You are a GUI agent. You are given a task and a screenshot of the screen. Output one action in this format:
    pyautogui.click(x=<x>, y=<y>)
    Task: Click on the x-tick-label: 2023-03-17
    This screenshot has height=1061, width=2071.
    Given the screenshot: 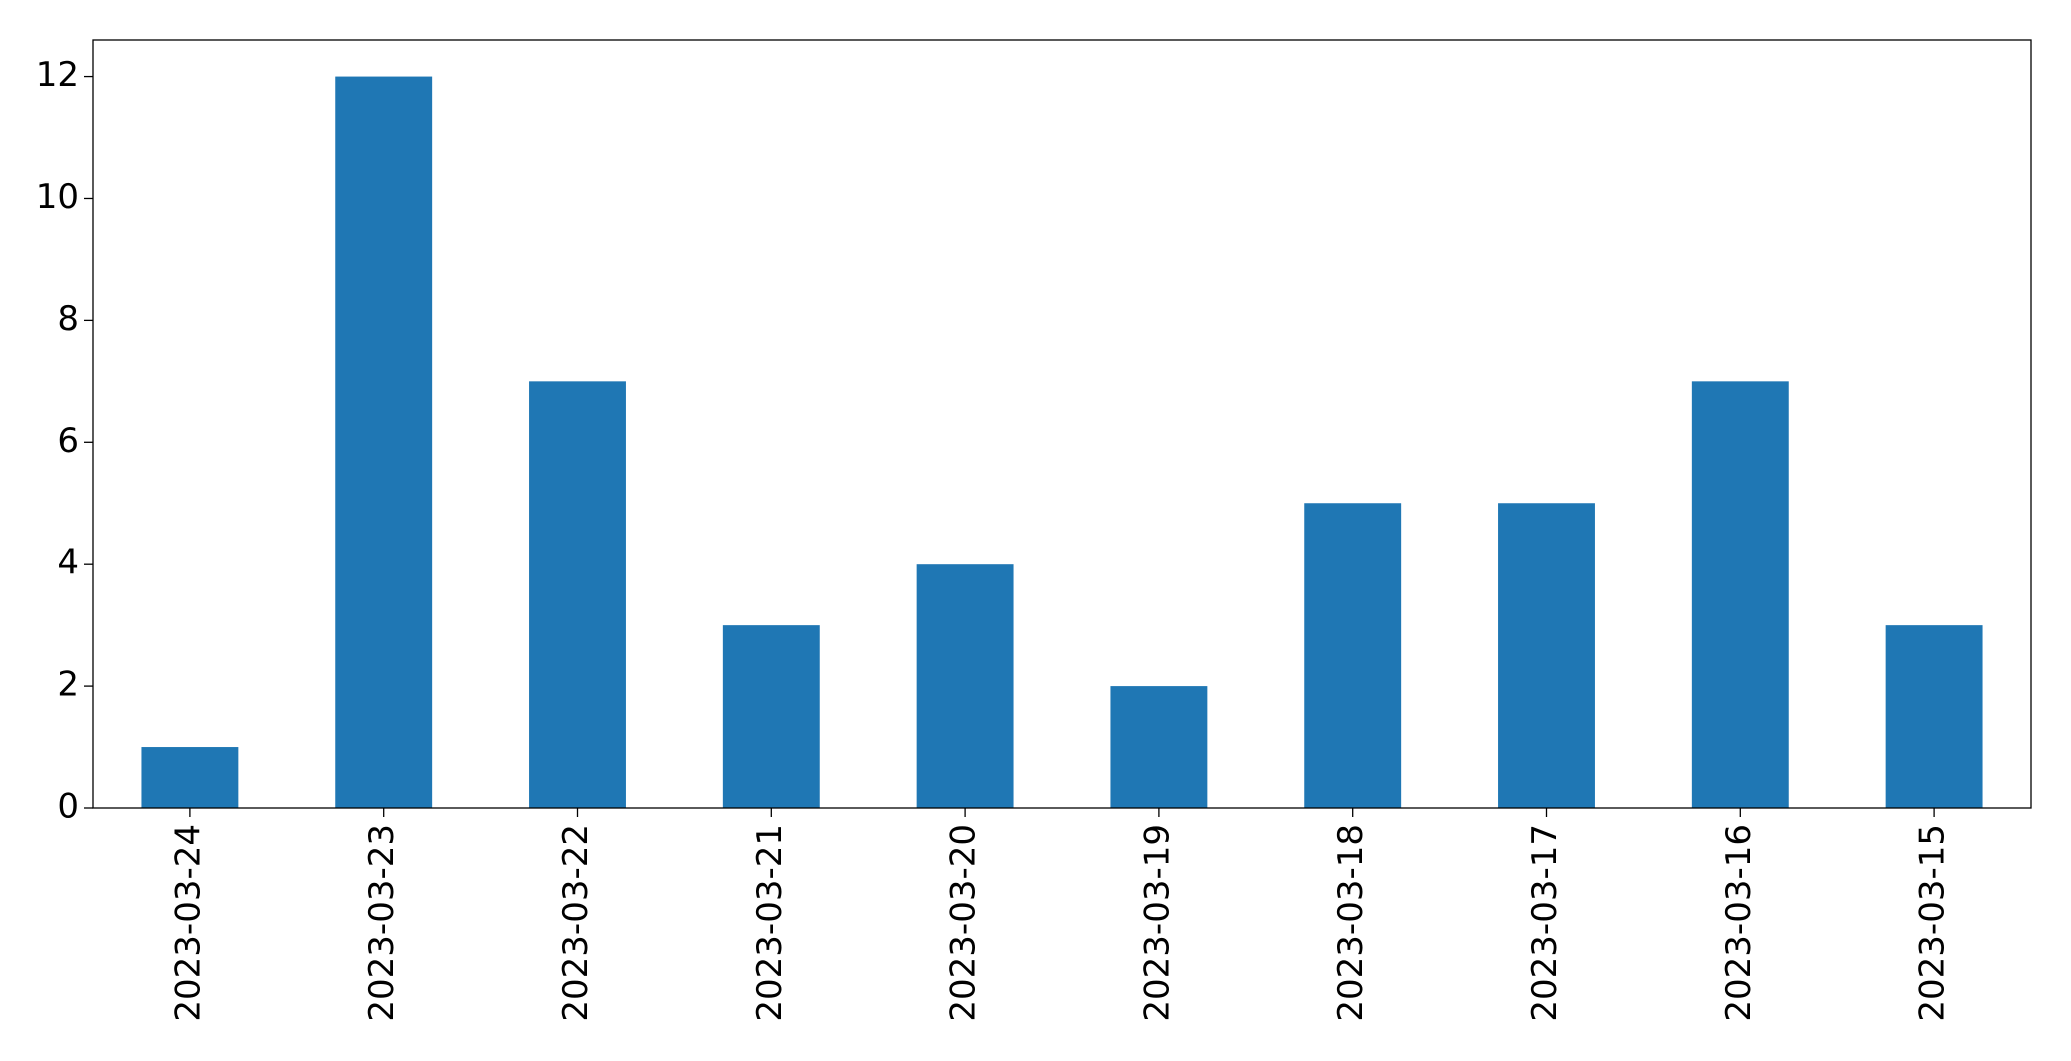 What is the action you would take?
    pyautogui.click(x=1545, y=923)
    